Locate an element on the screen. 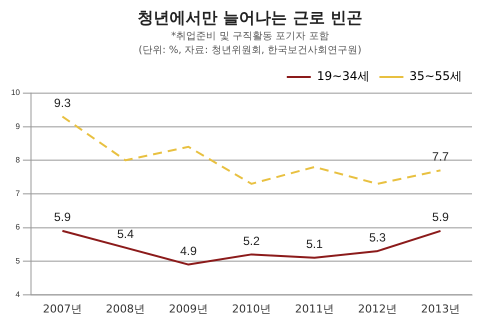  x-tick-label: 2009년 is located at coordinates (188, 309).